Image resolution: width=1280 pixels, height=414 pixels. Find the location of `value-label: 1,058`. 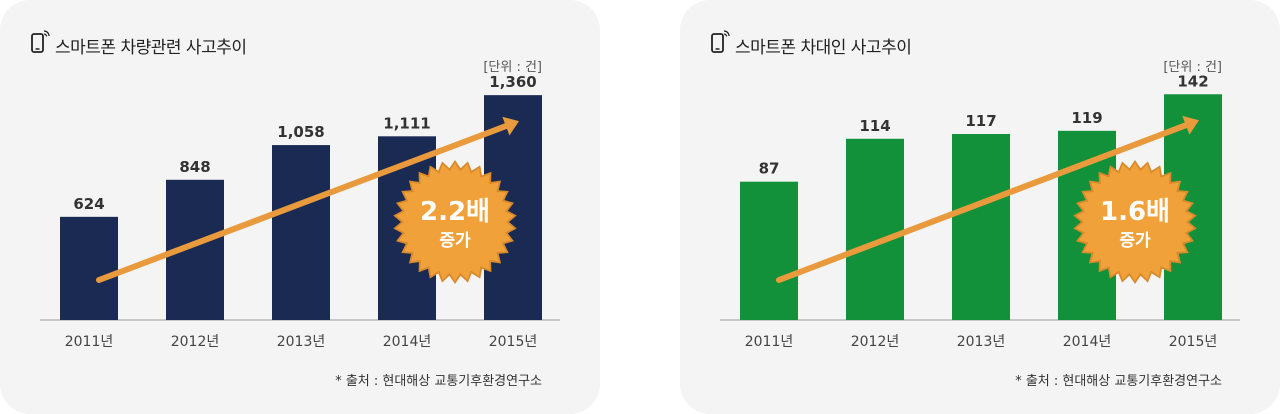

value-label: 1,058 is located at coordinates (300, 132).